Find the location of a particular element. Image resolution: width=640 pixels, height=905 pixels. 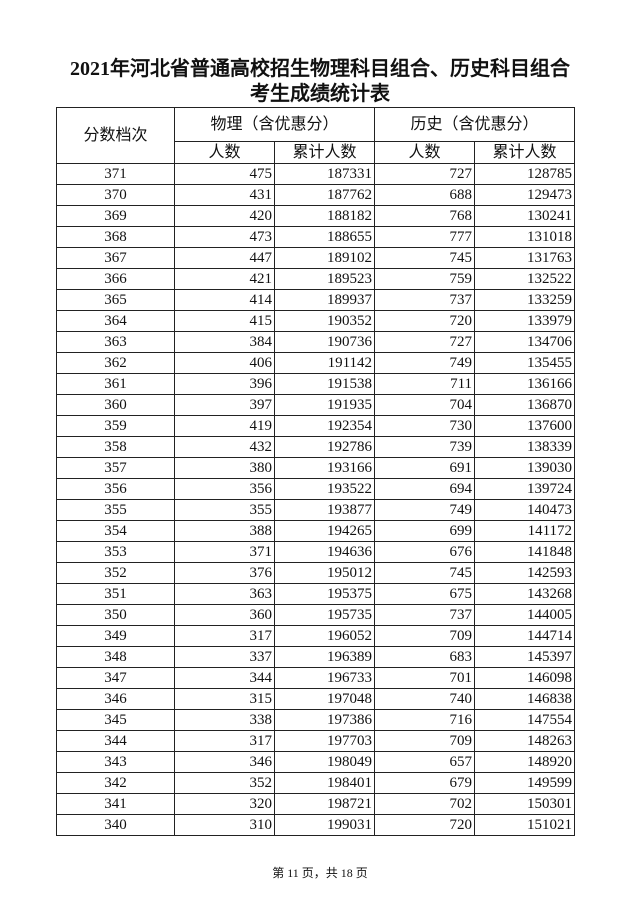

cell-score: 345 is located at coordinates (115, 720).